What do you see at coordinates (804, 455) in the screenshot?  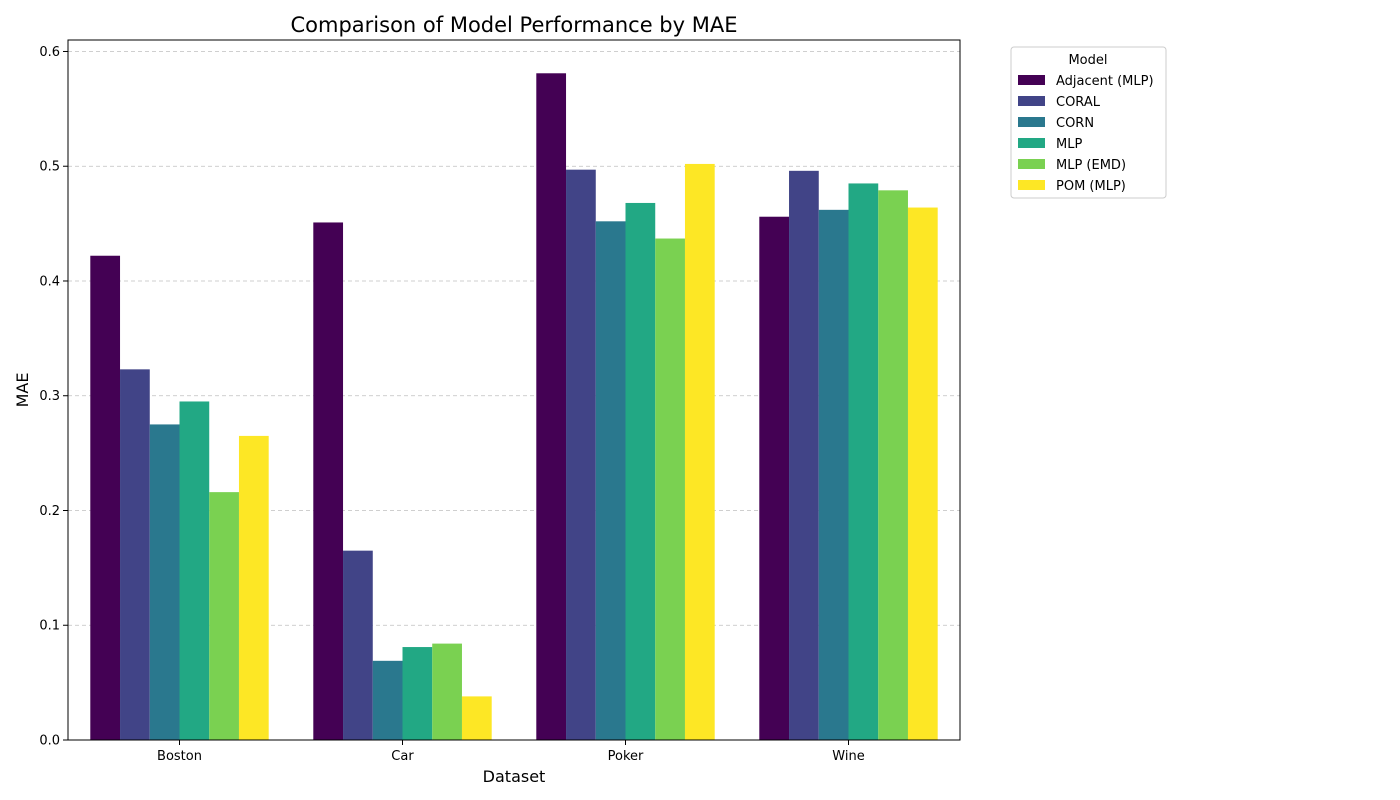 I see `bar-wine-coral` at bounding box center [804, 455].